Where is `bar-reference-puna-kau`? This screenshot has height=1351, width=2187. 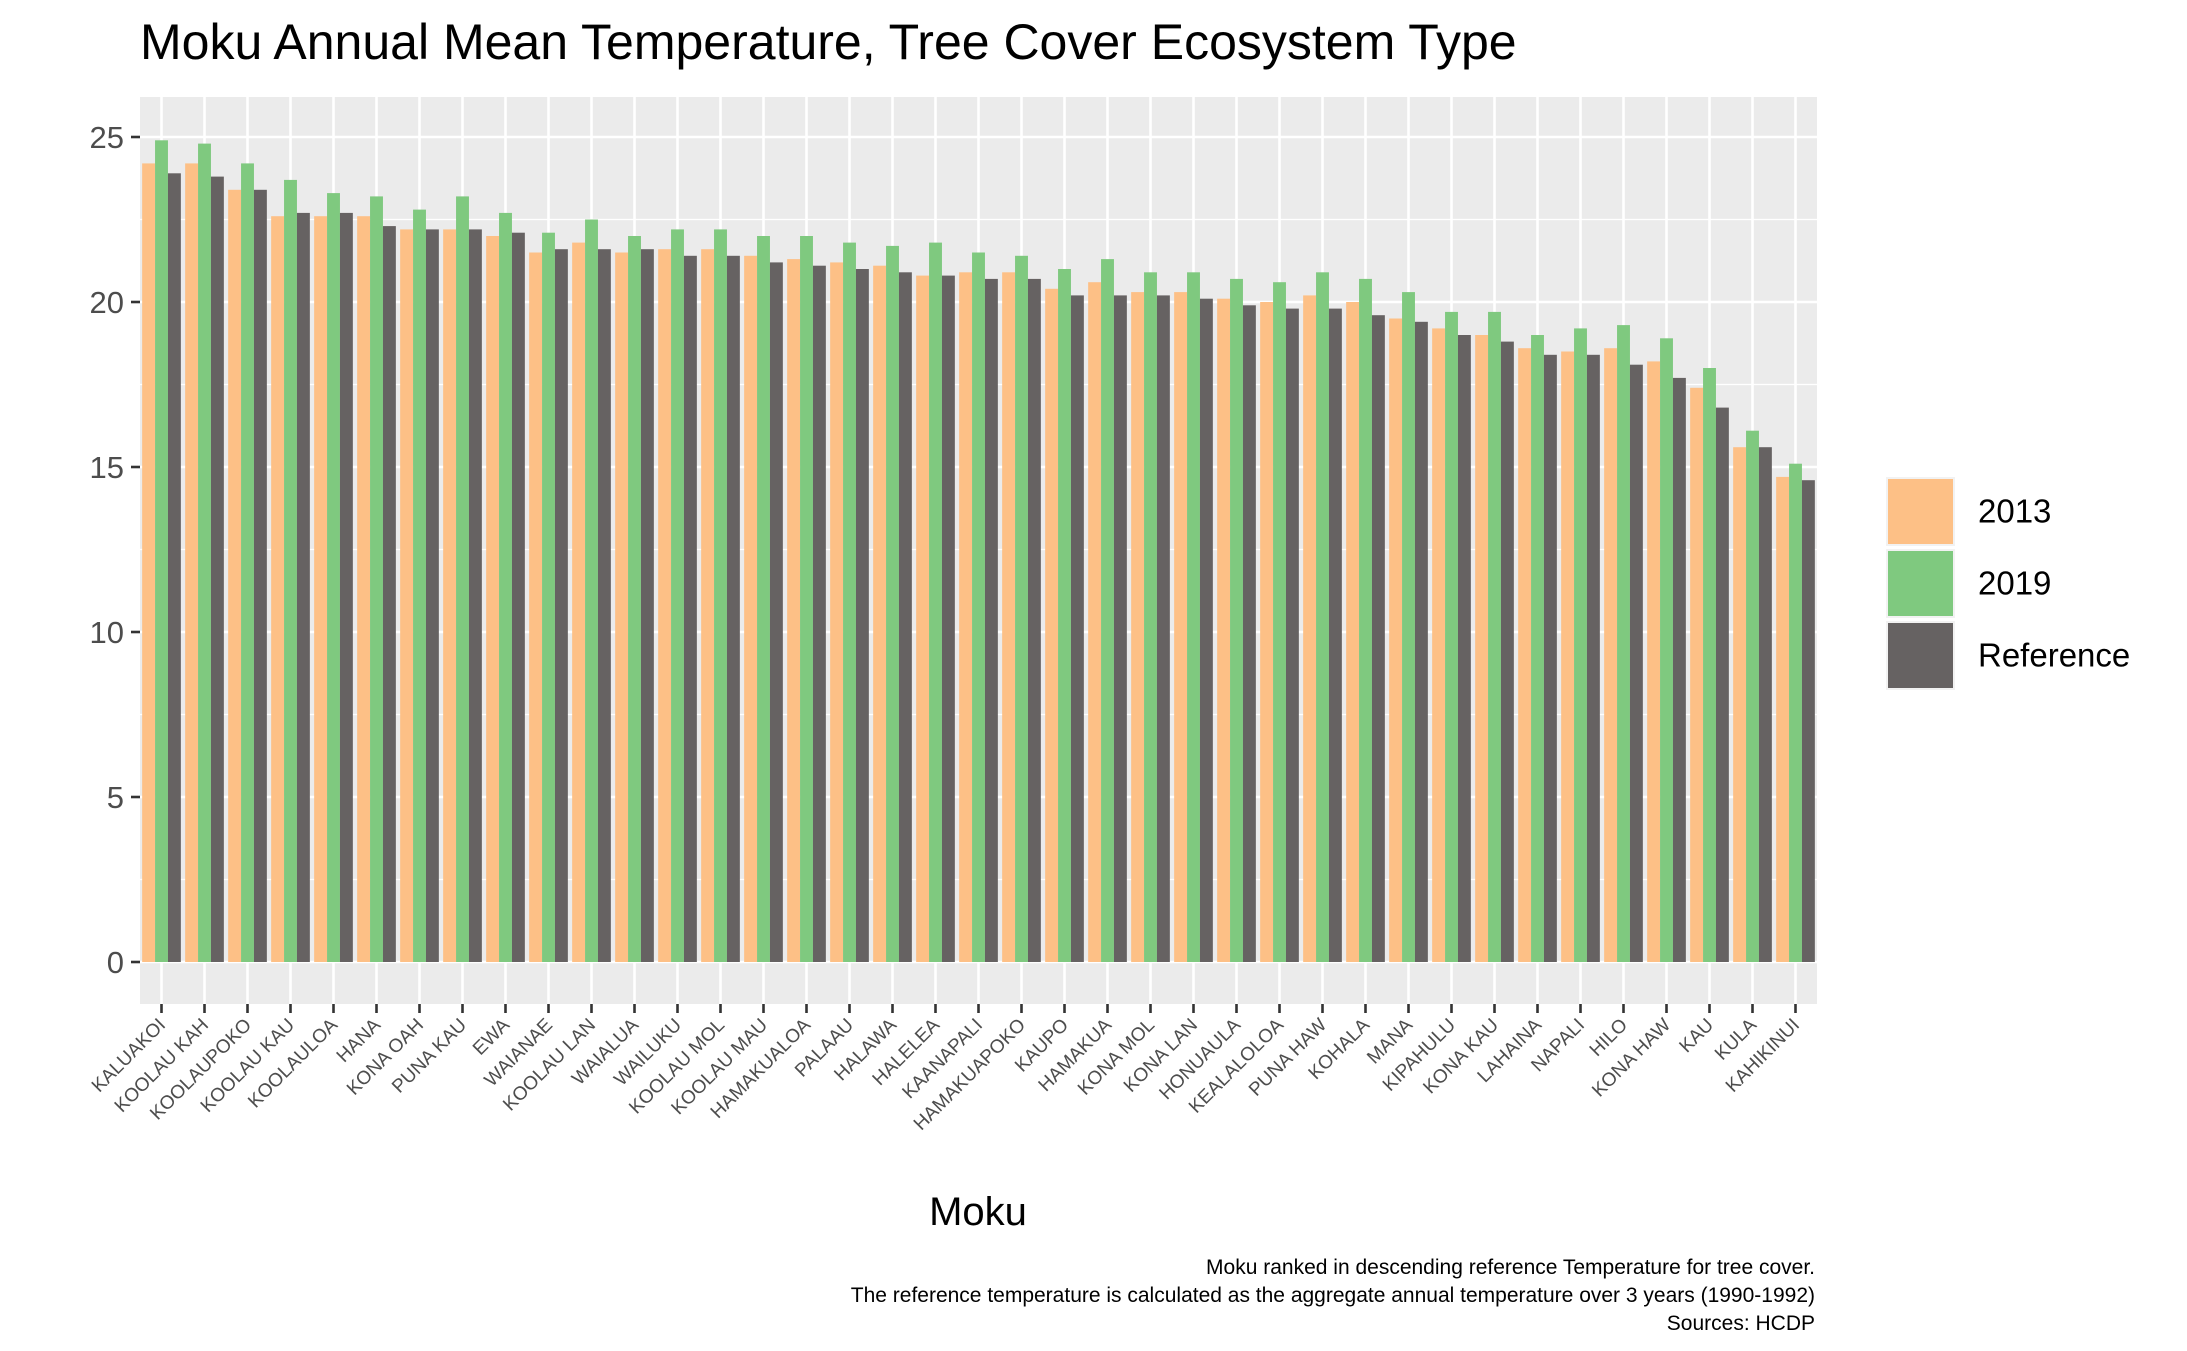
bar-reference-puna-kau is located at coordinates (475, 595).